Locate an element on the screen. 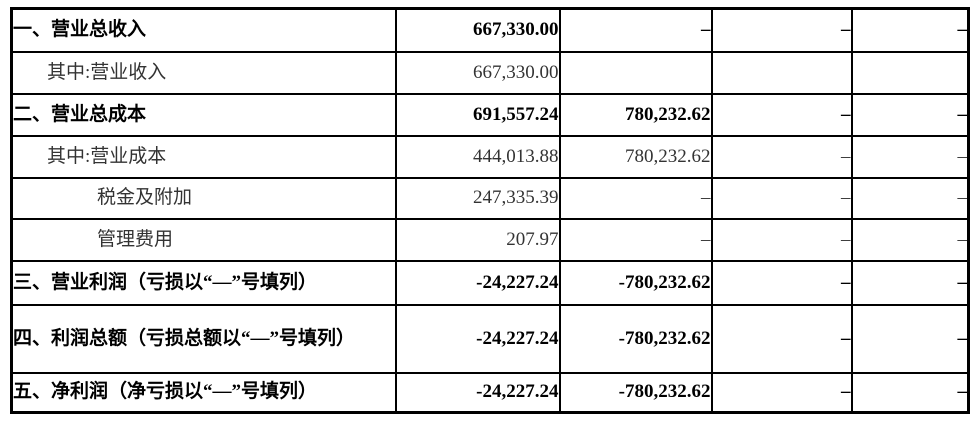 This screenshot has height=425, width=976. row-label: 三、营业利润（亏损以“—”号填列） is located at coordinates (203, 282).